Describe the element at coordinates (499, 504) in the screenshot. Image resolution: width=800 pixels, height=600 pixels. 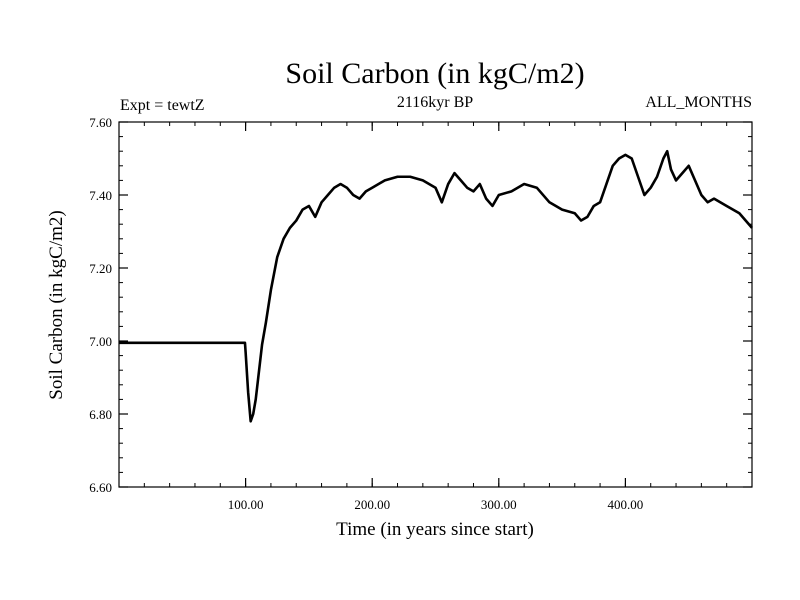
I see `x-tick-label: 300.00` at that location.